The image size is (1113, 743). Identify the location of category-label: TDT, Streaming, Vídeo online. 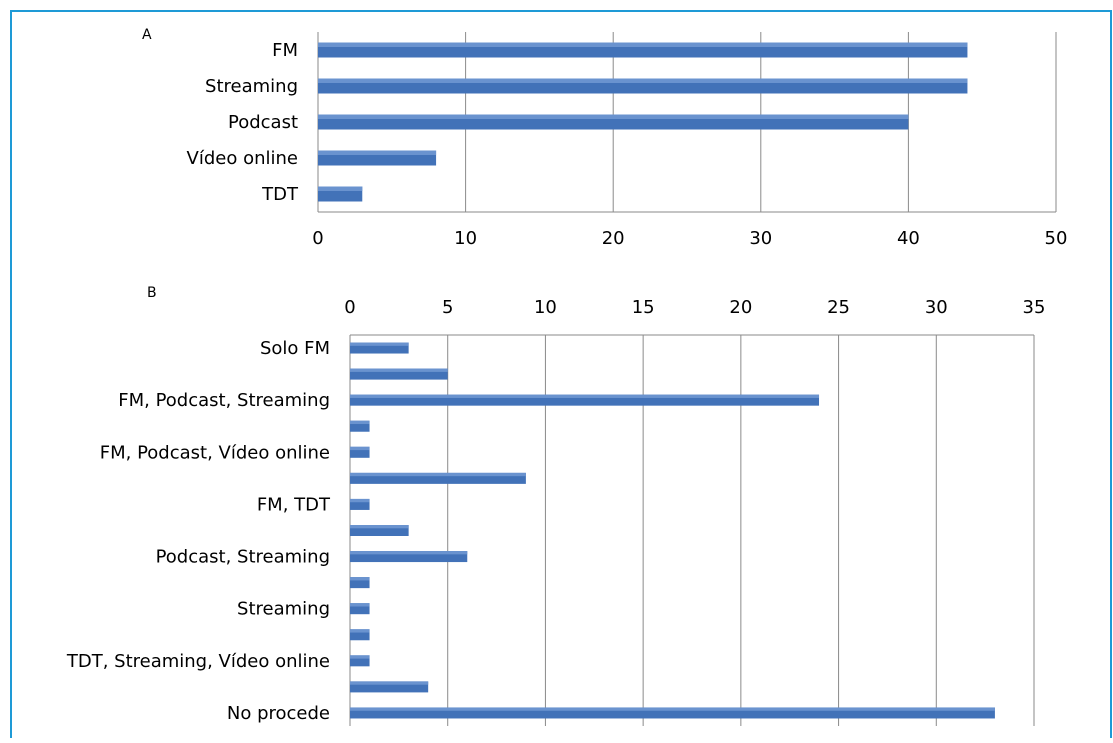
(198, 661).